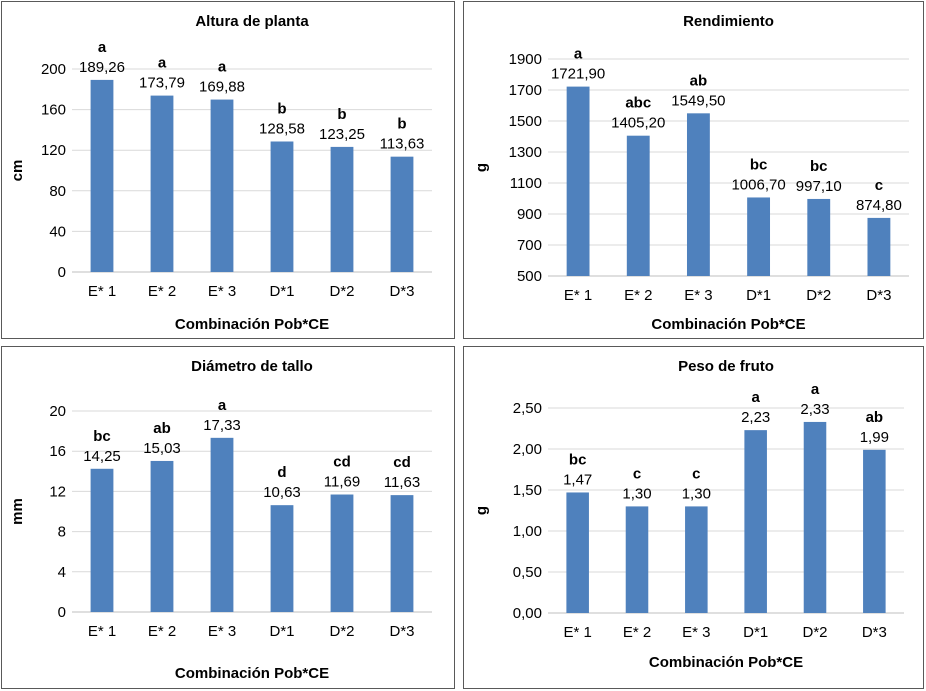  What do you see at coordinates (282, 492) in the screenshot?
I see `data-label: 10,63` at bounding box center [282, 492].